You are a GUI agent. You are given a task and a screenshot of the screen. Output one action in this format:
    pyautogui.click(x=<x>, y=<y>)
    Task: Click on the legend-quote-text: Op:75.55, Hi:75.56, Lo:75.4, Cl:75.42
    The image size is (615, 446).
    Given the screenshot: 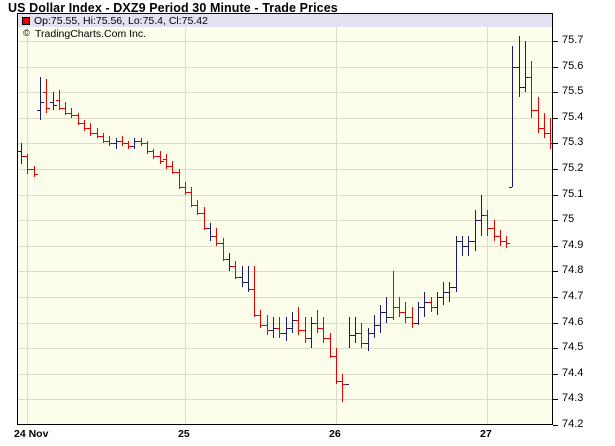 What is the action you would take?
    pyautogui.click(x=121, y=20)
    